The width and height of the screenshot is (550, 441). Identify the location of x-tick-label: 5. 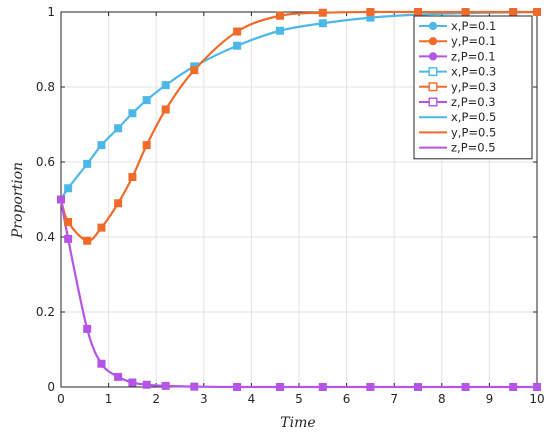
(299, 399).